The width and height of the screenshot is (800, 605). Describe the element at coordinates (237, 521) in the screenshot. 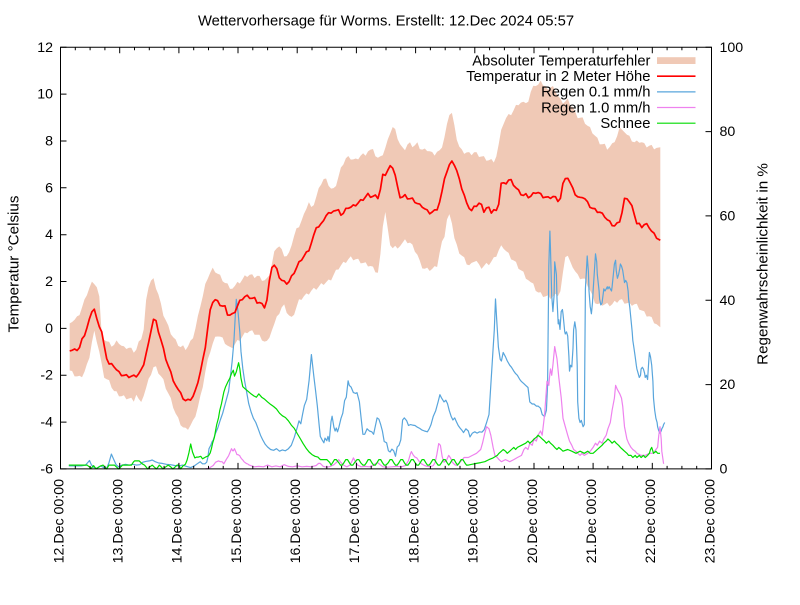

I see `svg-text: 15.Dec 00:00` at that location.